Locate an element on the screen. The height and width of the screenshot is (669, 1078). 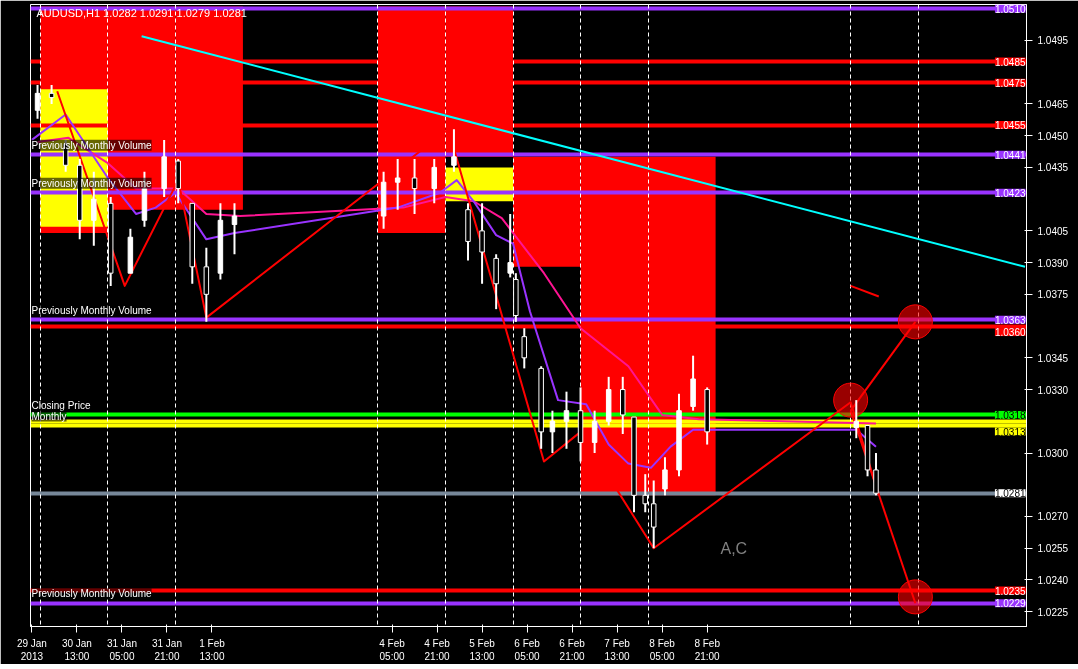
y-tick-label: 1.0225 is located at coordinates (1053, 612).